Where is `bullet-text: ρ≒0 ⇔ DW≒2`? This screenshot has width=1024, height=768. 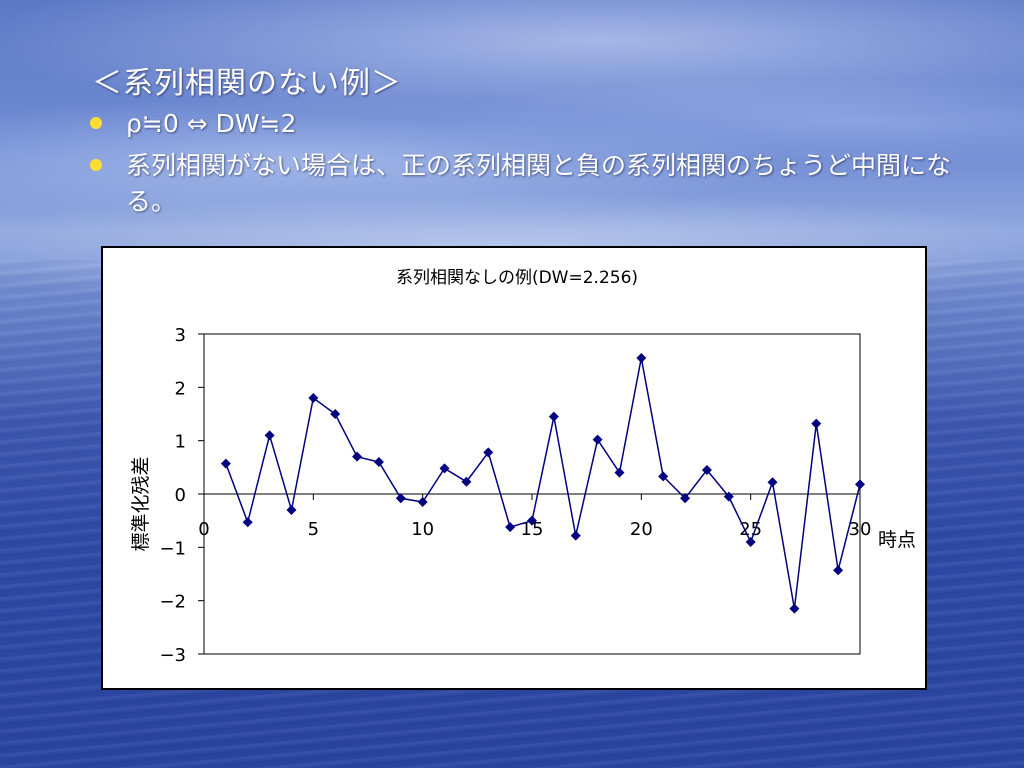
bullet-text: ρ≒0 ⇔ DW≒2 is located at coordinates (211, 123).